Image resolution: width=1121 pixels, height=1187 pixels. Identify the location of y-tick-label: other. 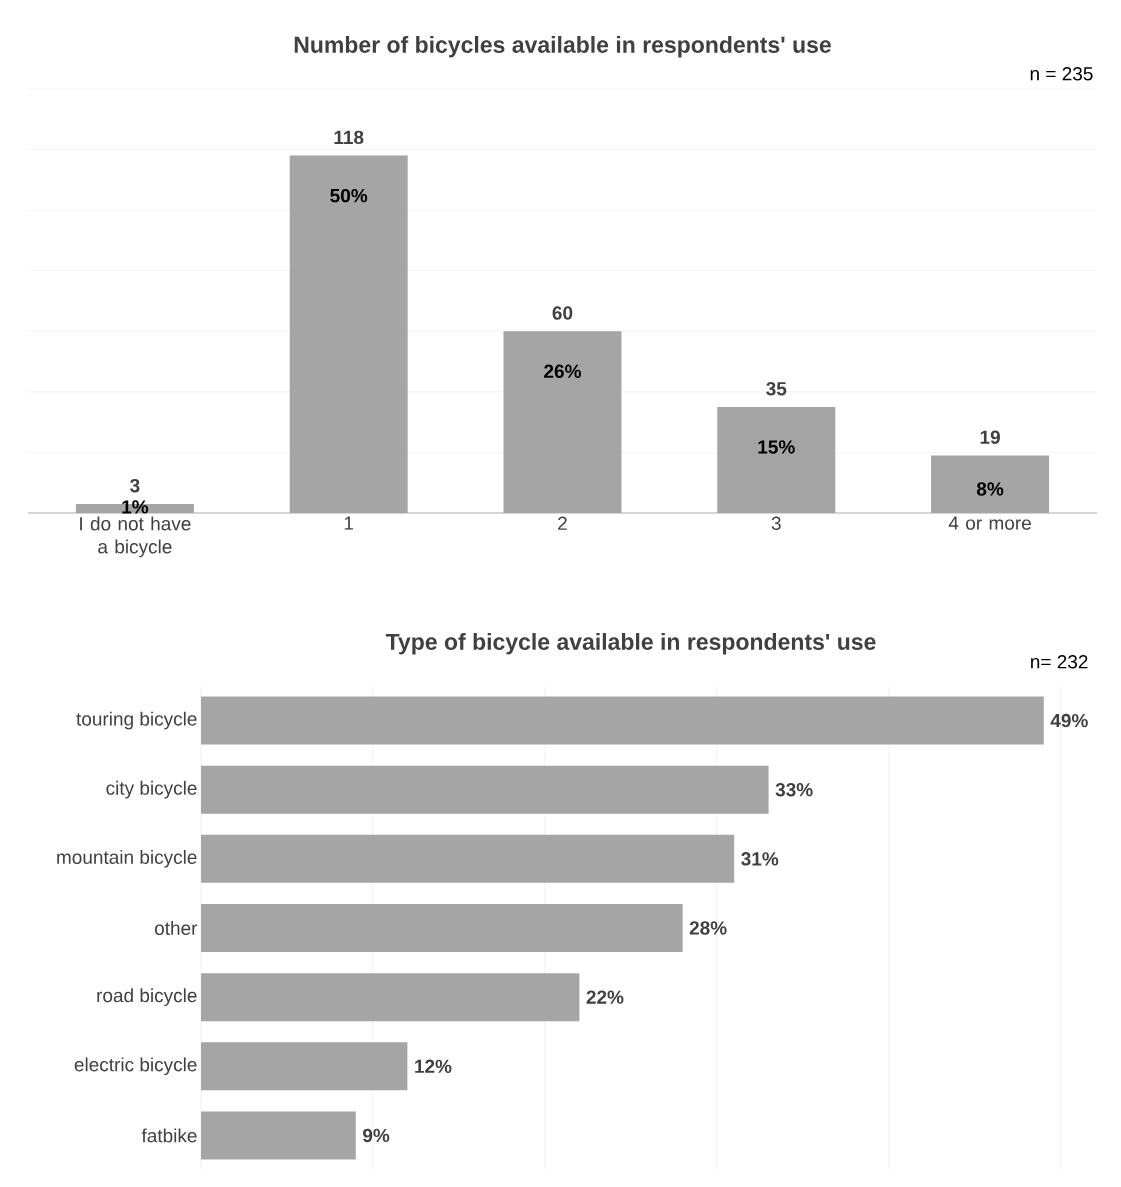
(176, 928).